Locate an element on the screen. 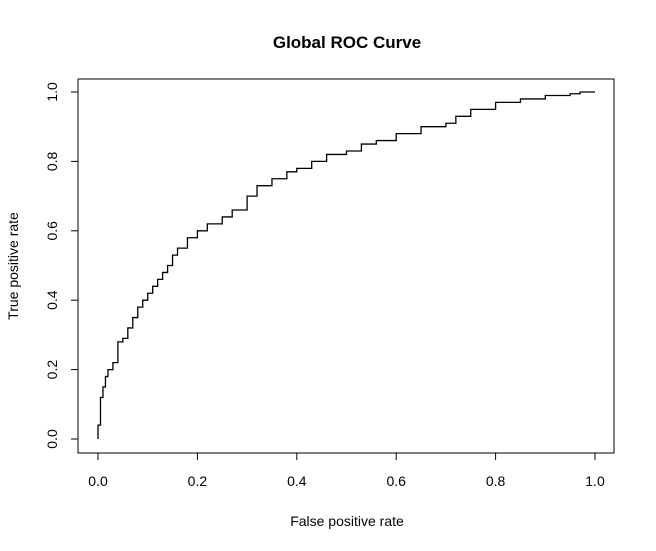  x-tick-label: 0.2 is located at coordinates (198, 481).